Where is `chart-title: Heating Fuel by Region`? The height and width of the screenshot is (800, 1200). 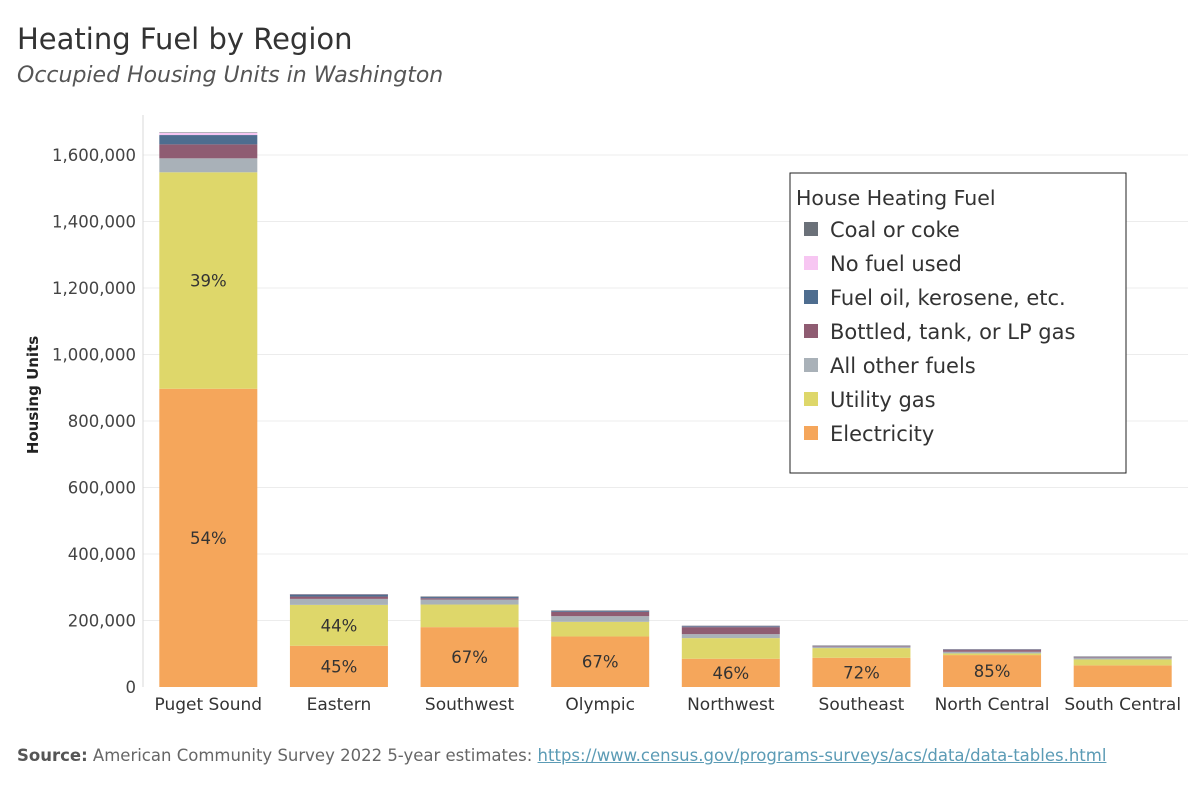 chart-title: Heating Fuel by Region is located at coordinates (185, 39).